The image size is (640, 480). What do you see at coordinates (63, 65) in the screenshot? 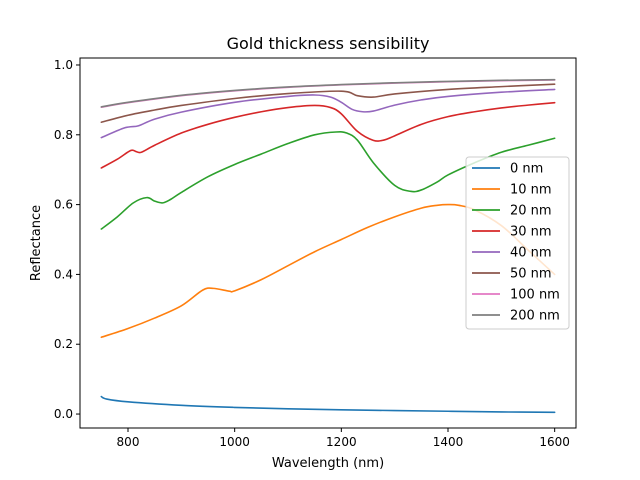
I see `y-tick-label: 1.0` at bounding box center [63, 65].